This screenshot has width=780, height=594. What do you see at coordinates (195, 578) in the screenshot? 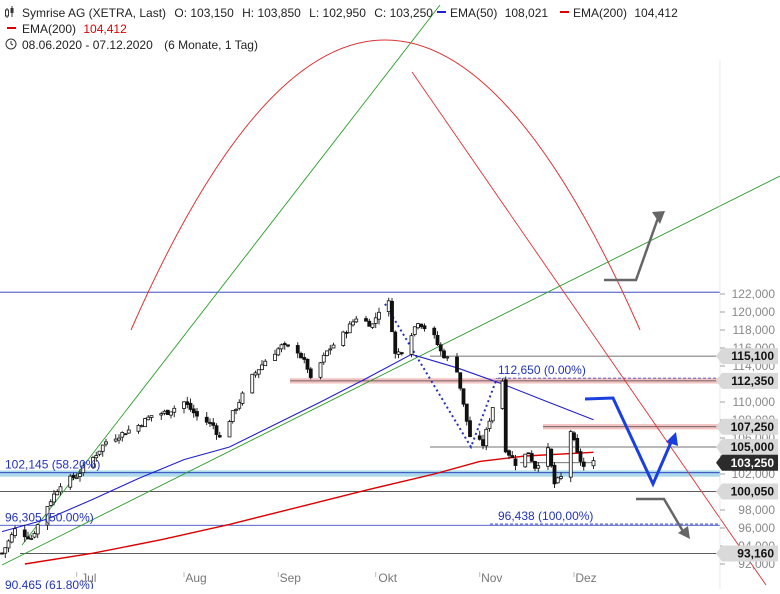
I see `x-tick-label: Aug` at bounding box center [195, 578].